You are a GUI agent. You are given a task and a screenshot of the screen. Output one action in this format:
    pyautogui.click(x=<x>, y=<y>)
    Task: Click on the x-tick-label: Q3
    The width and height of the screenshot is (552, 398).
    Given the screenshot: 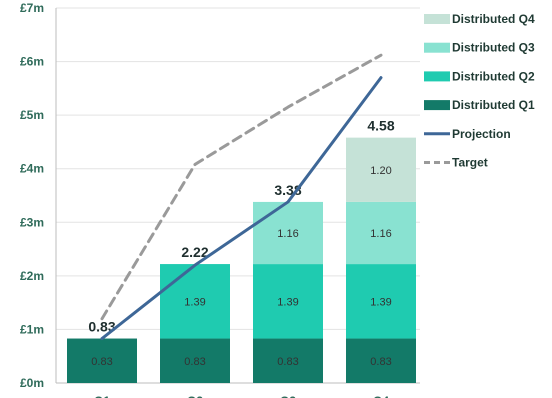 What is the action you would take?
    pyautogui.click(x=288, y=396)
    